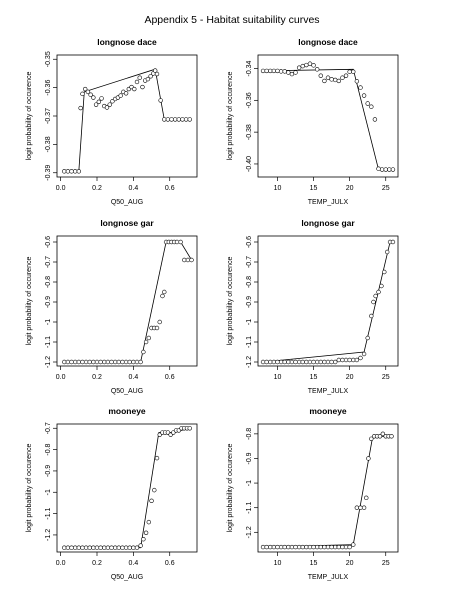 This screenshot has width=464, height=600. What do you see at coordinates (249, 508) in the screenshot?
I see `y-tick-label: -1.1` at bounding box center [249, 508].